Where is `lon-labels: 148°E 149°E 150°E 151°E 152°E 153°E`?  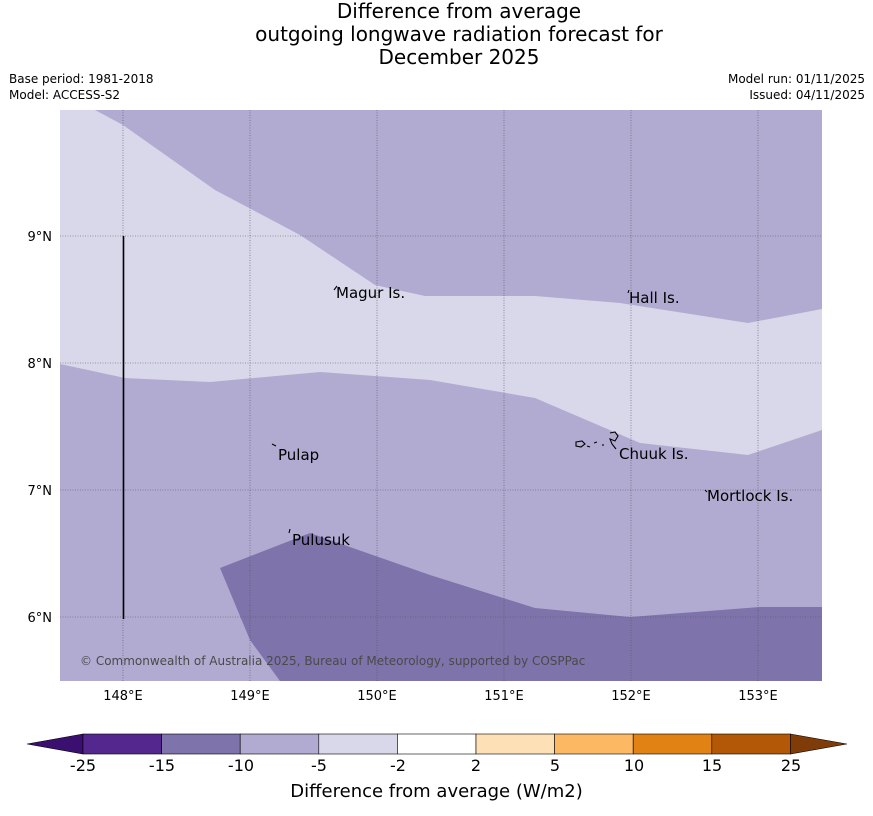
lon-labels: 148°E 149°E 150°E 151°E 152°E 153°E is located at coordinates (440, 696).